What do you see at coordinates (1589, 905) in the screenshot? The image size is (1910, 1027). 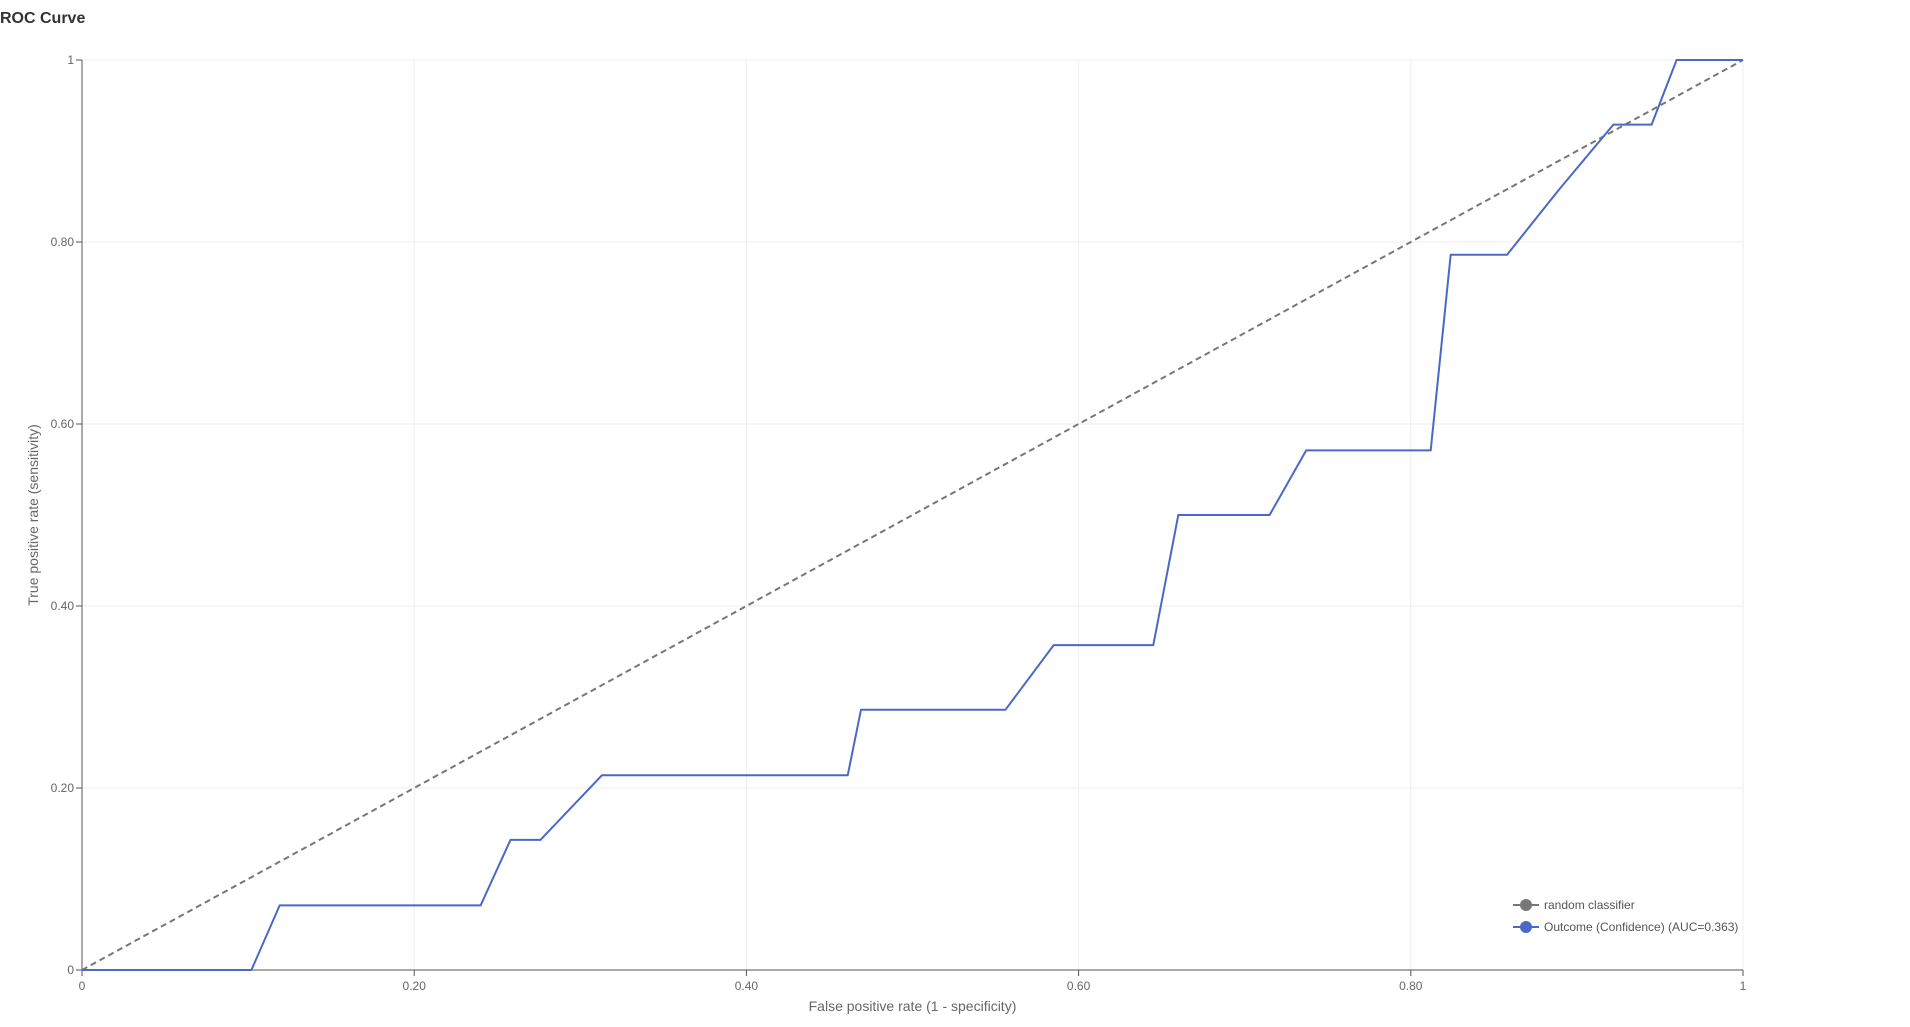 I see `legend-label: random classifier` at bounding box center [1589, 905].